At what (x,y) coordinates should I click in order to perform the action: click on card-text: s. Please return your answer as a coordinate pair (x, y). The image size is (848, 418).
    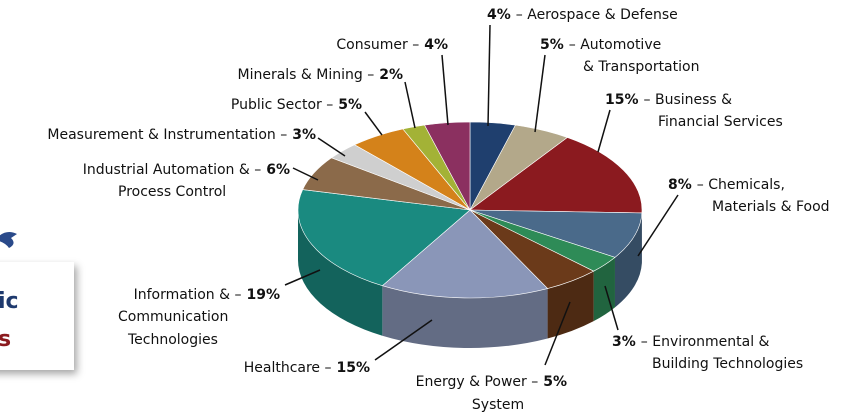
    Looking at the image, I should click on (5, 339).